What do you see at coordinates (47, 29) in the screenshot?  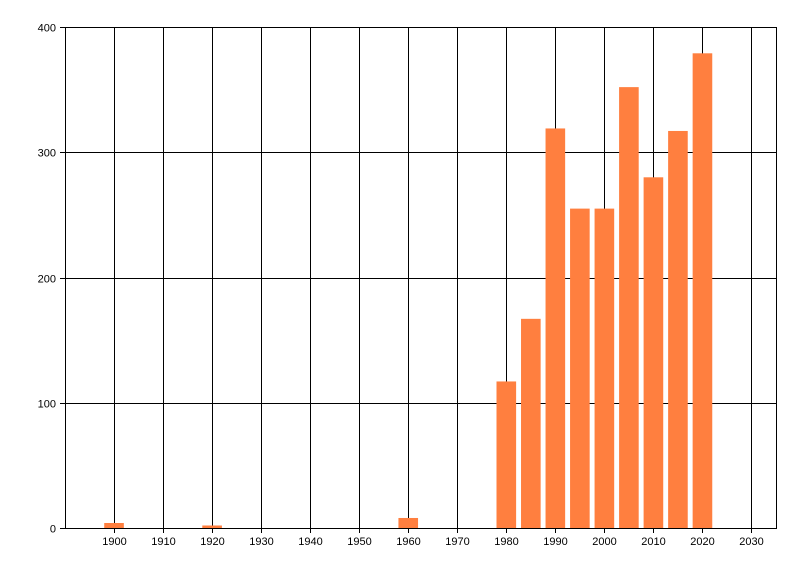 I see `y-tick-label-400: 400` at bounding box center [47, 29].